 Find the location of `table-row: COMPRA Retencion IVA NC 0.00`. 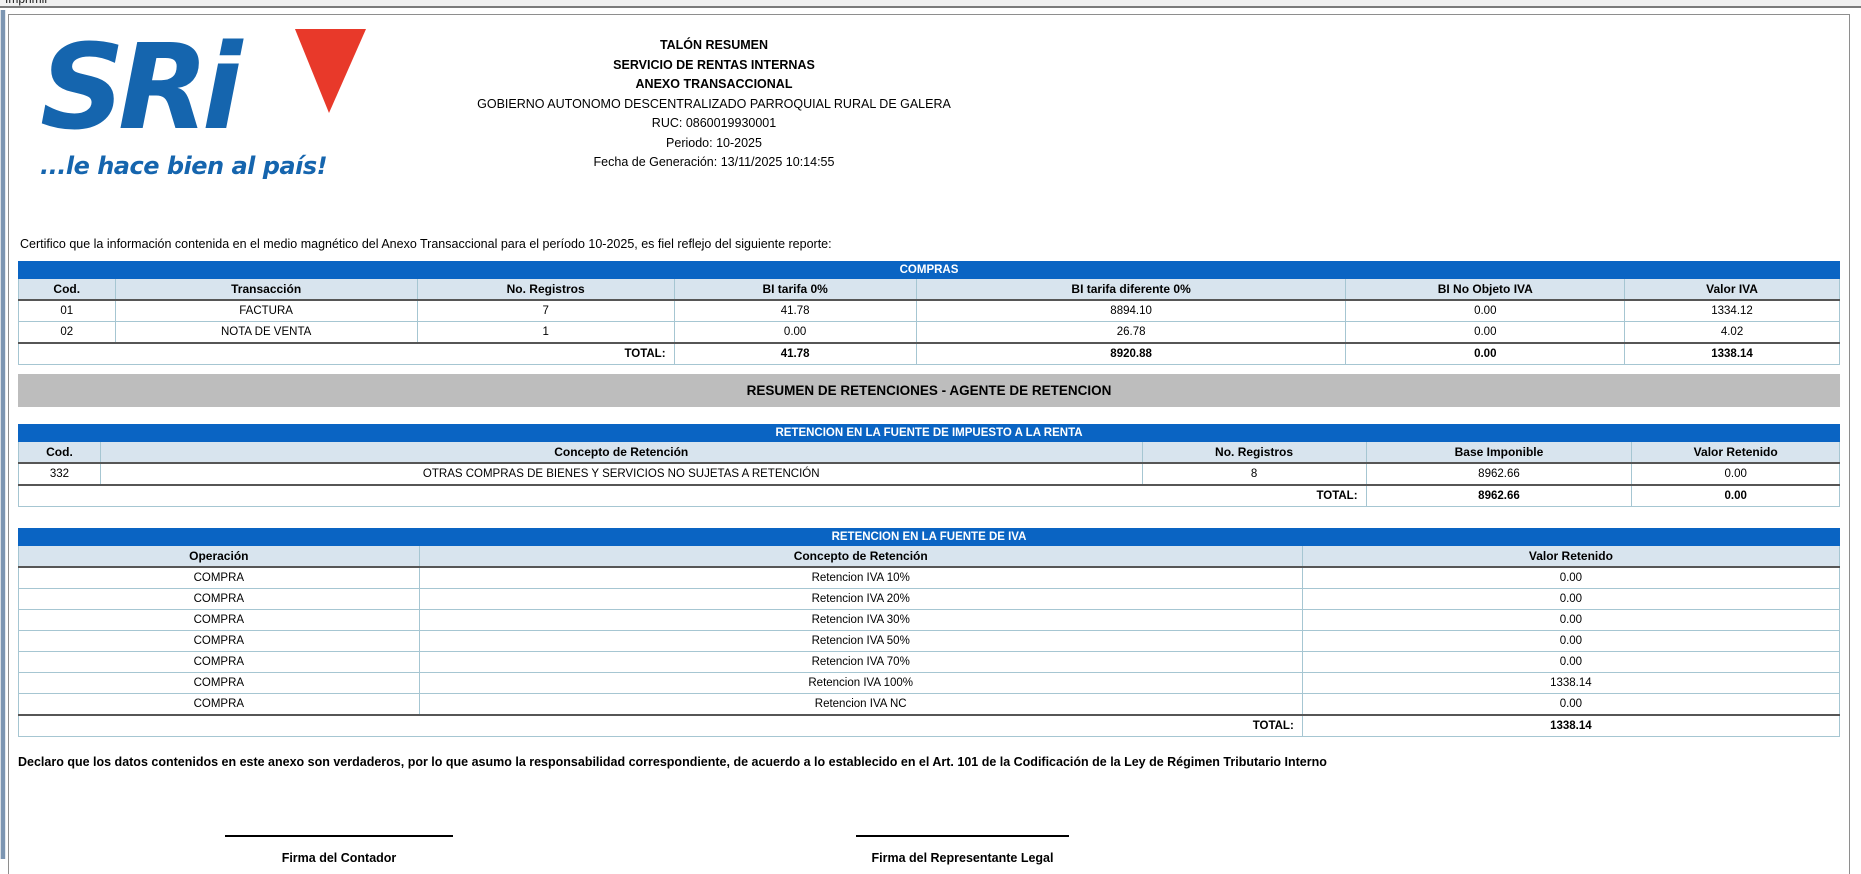

table-row: COMPRA Retencion IVA NC 0.00 is located at coordinates (929, 704).